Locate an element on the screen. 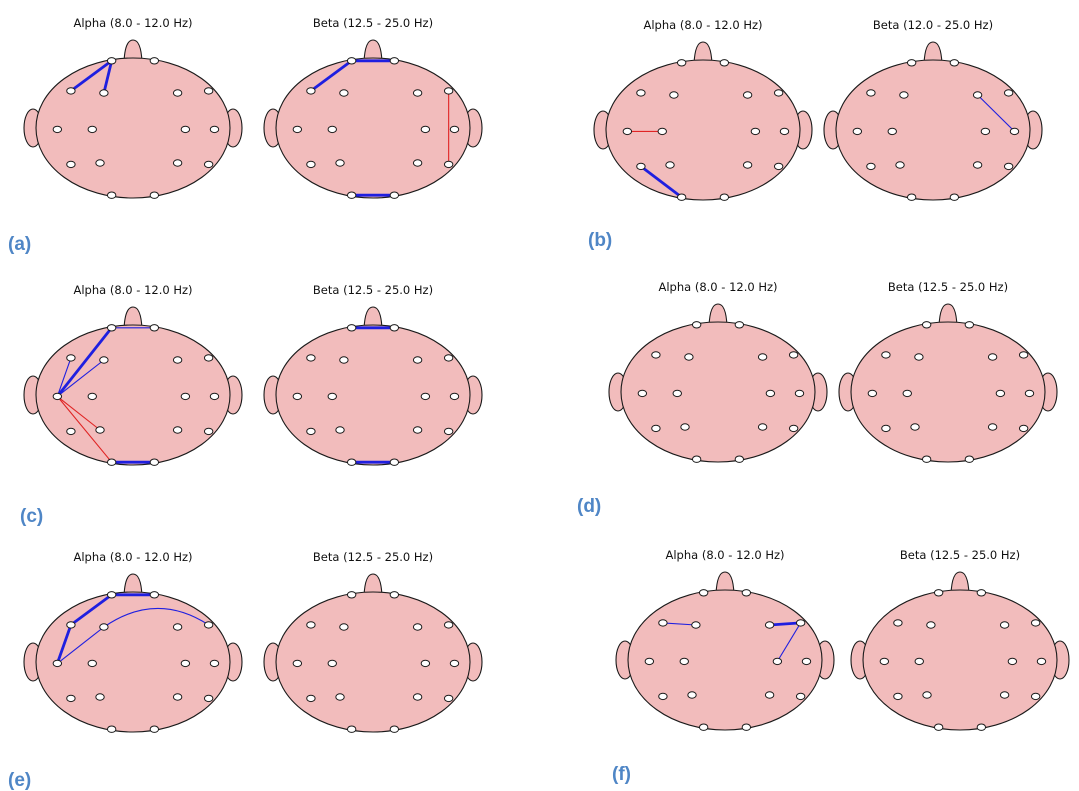  link-T3-F7 is located at coordinates (64, 377).